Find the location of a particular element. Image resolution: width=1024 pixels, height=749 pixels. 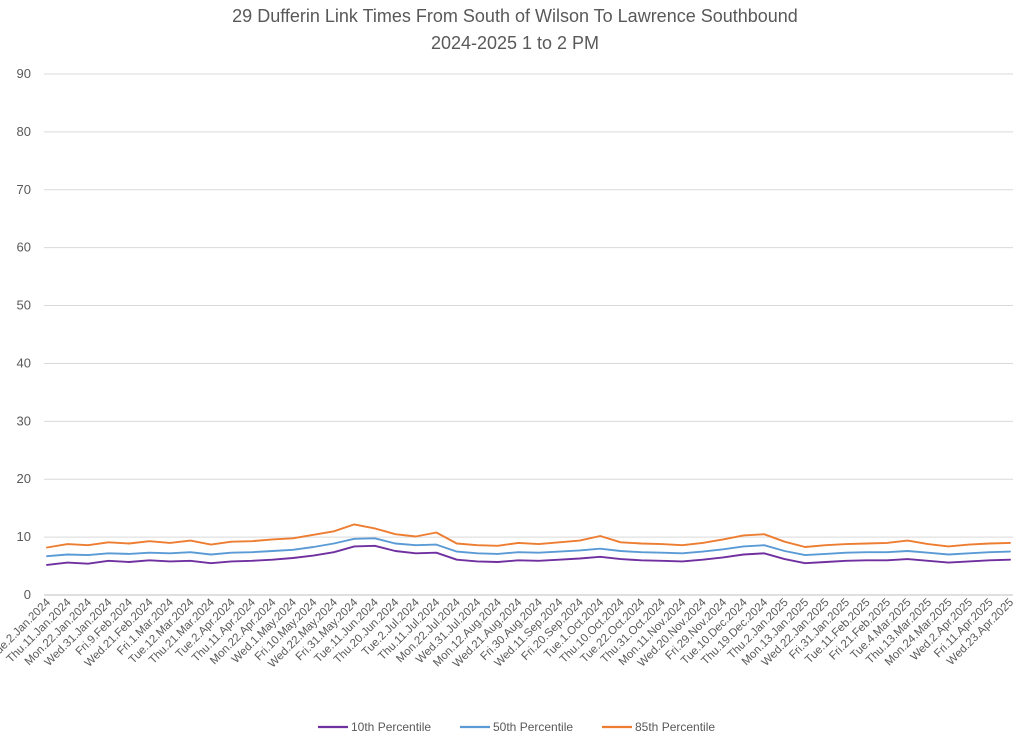

y-tick-label: 60 is located at coordinates (24, 247).